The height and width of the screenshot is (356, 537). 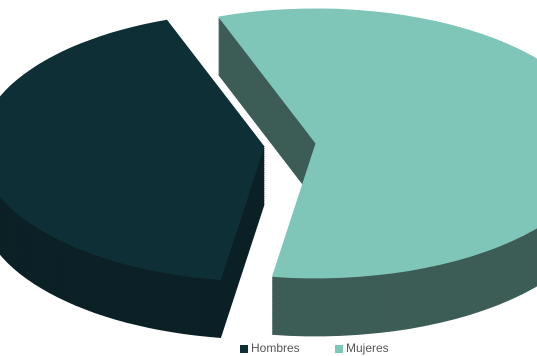 I want to click on legend-label: Hombres, so click(x=275, y=348).